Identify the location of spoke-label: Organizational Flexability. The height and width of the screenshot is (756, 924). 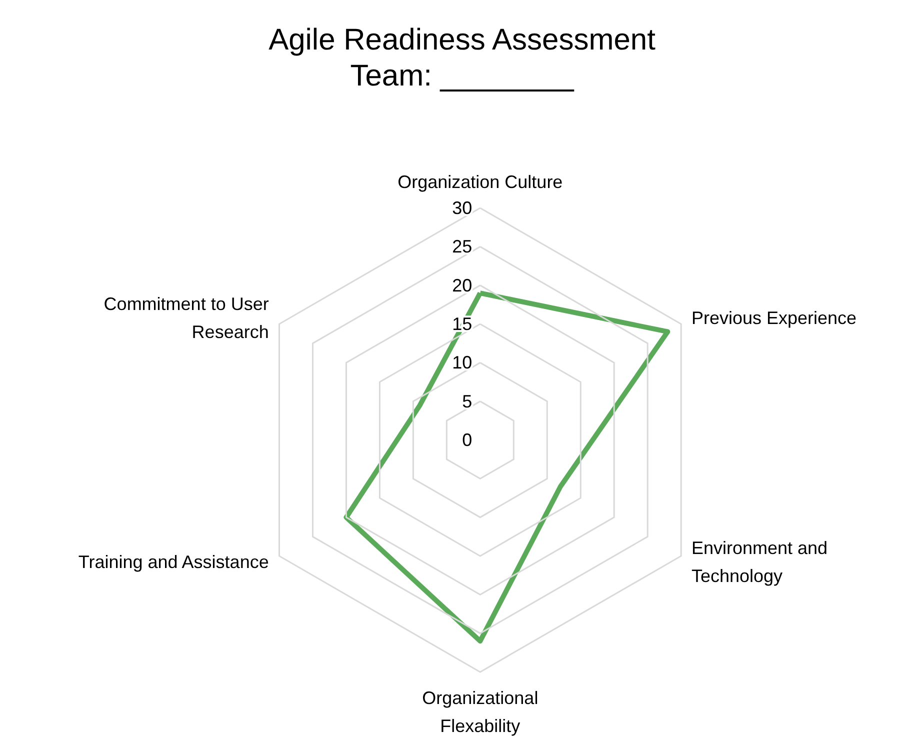
(480, 712).